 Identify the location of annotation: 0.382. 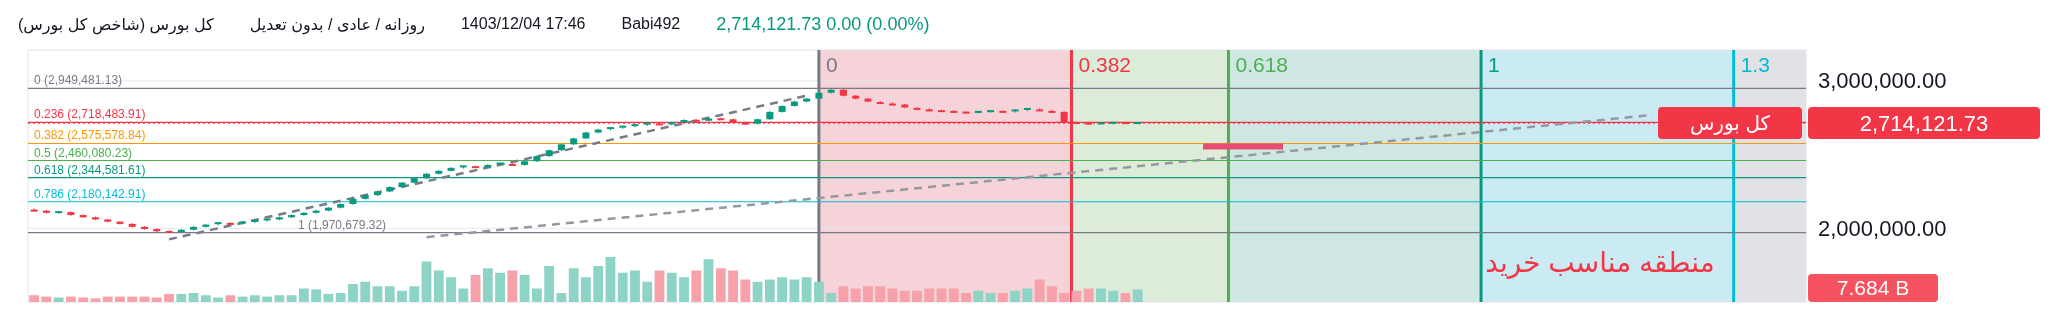
(1105, 64).